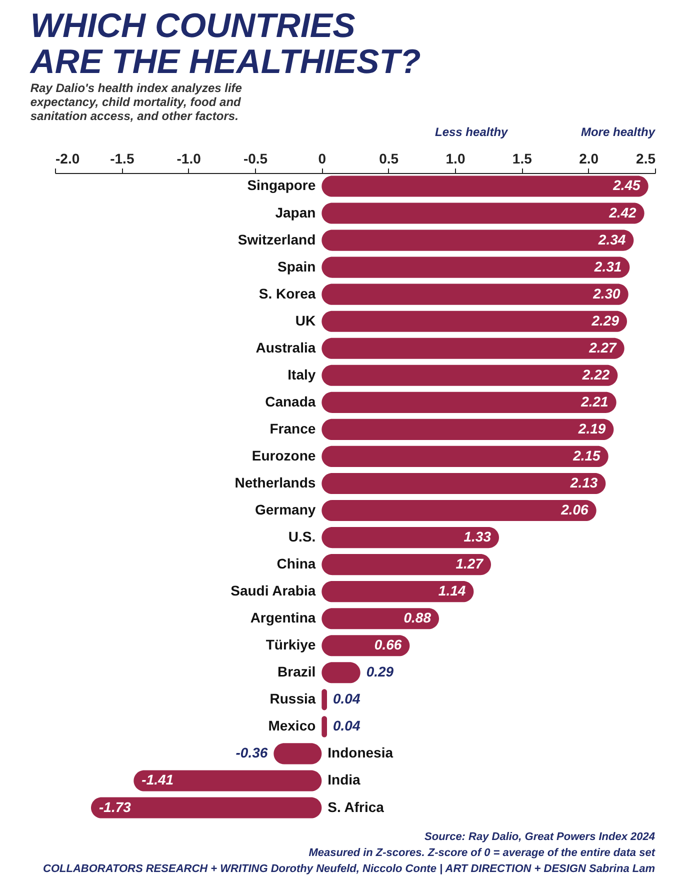  What do you see at coordinates (349, 869) in the screenshot?
I see `text: COLLABORATORS RESEARCH + WRITING Dorothy Neufeld, Niccolo Conte | ART DIRECTION + DESIGN Sabrina Lam` at bounding box center [349, 869].